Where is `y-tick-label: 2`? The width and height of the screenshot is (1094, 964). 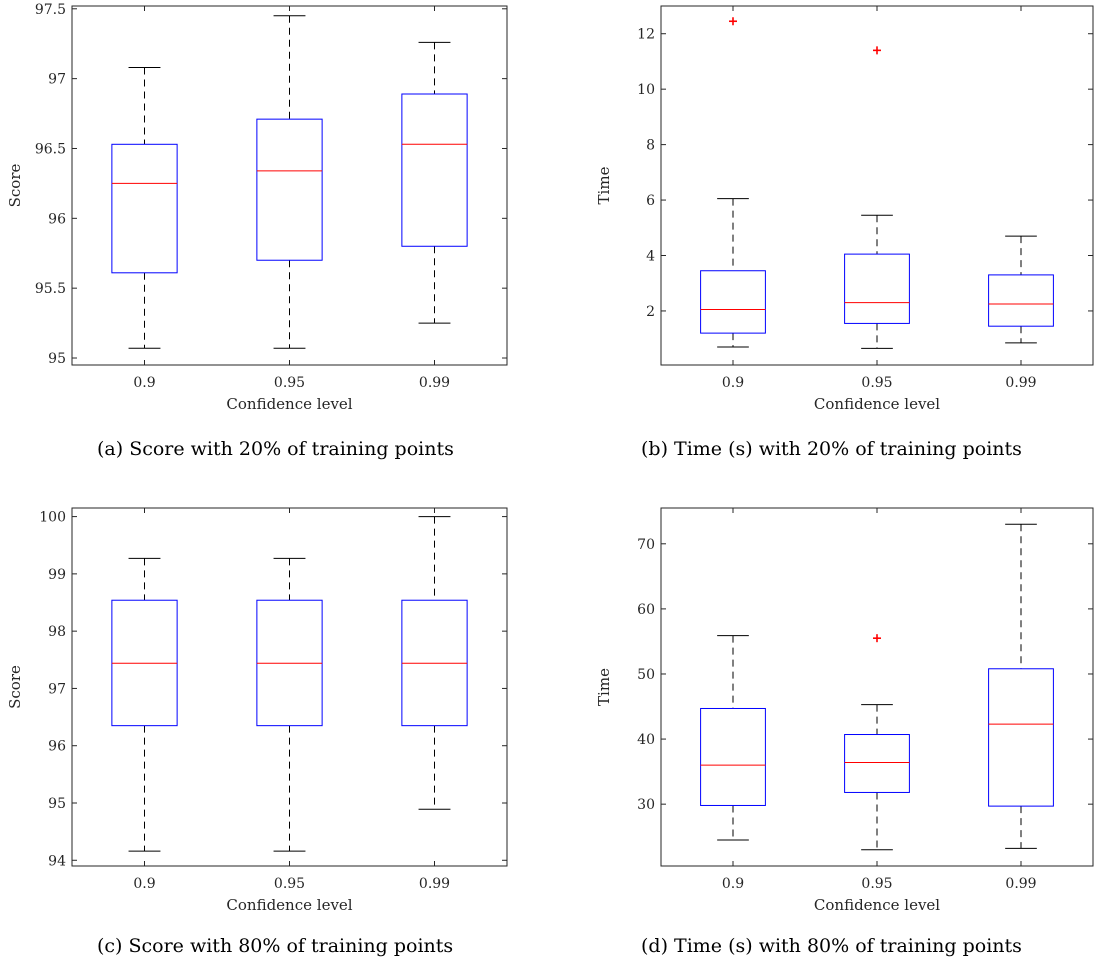 y-tick-label: 2 is located at coordinates (650, 312).